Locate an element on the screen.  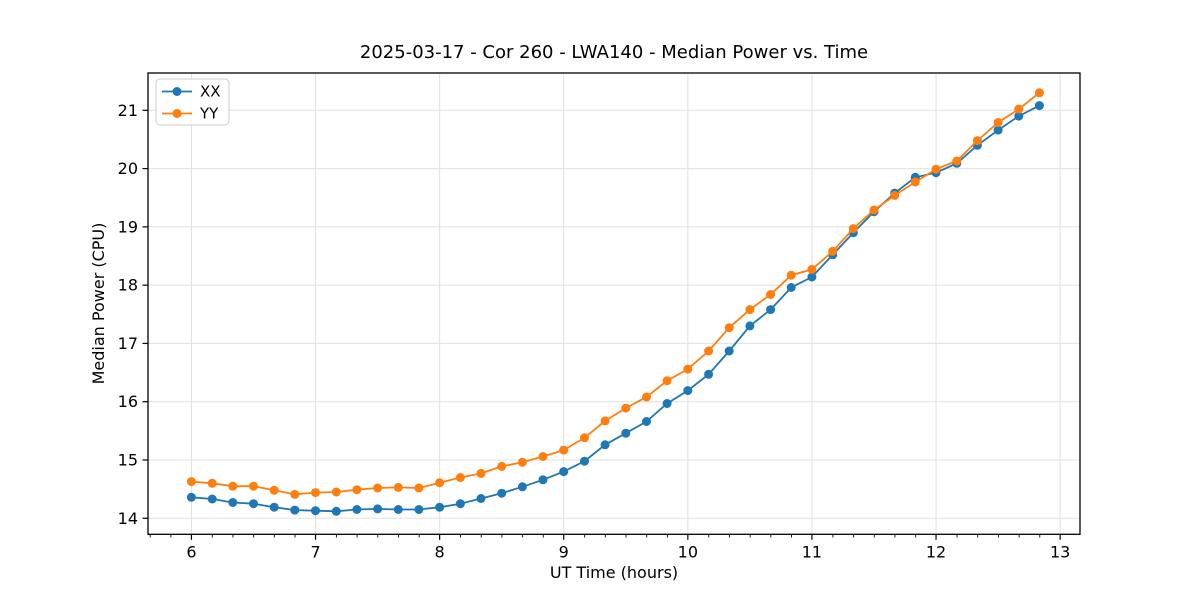
legend-label-yy: YY is located at coordinates (209, 114).